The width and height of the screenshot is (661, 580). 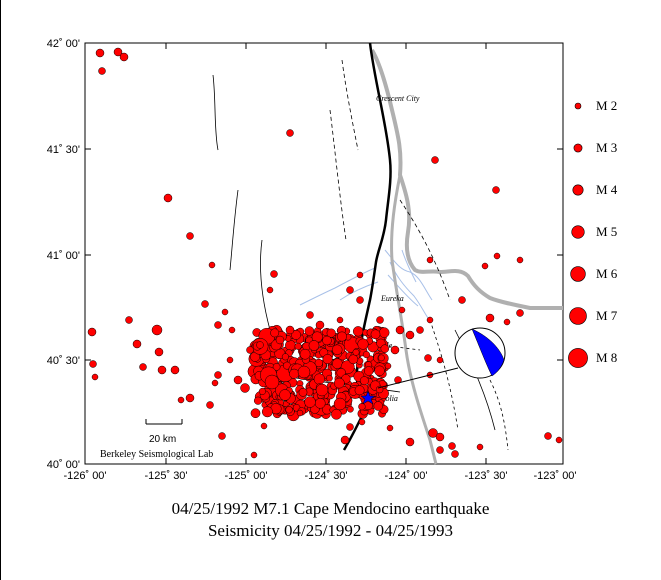 What do you see at coordinates (578, 232) in the screenshot?
I see `legend-symbol-m5` at bounding box center [578, 232].